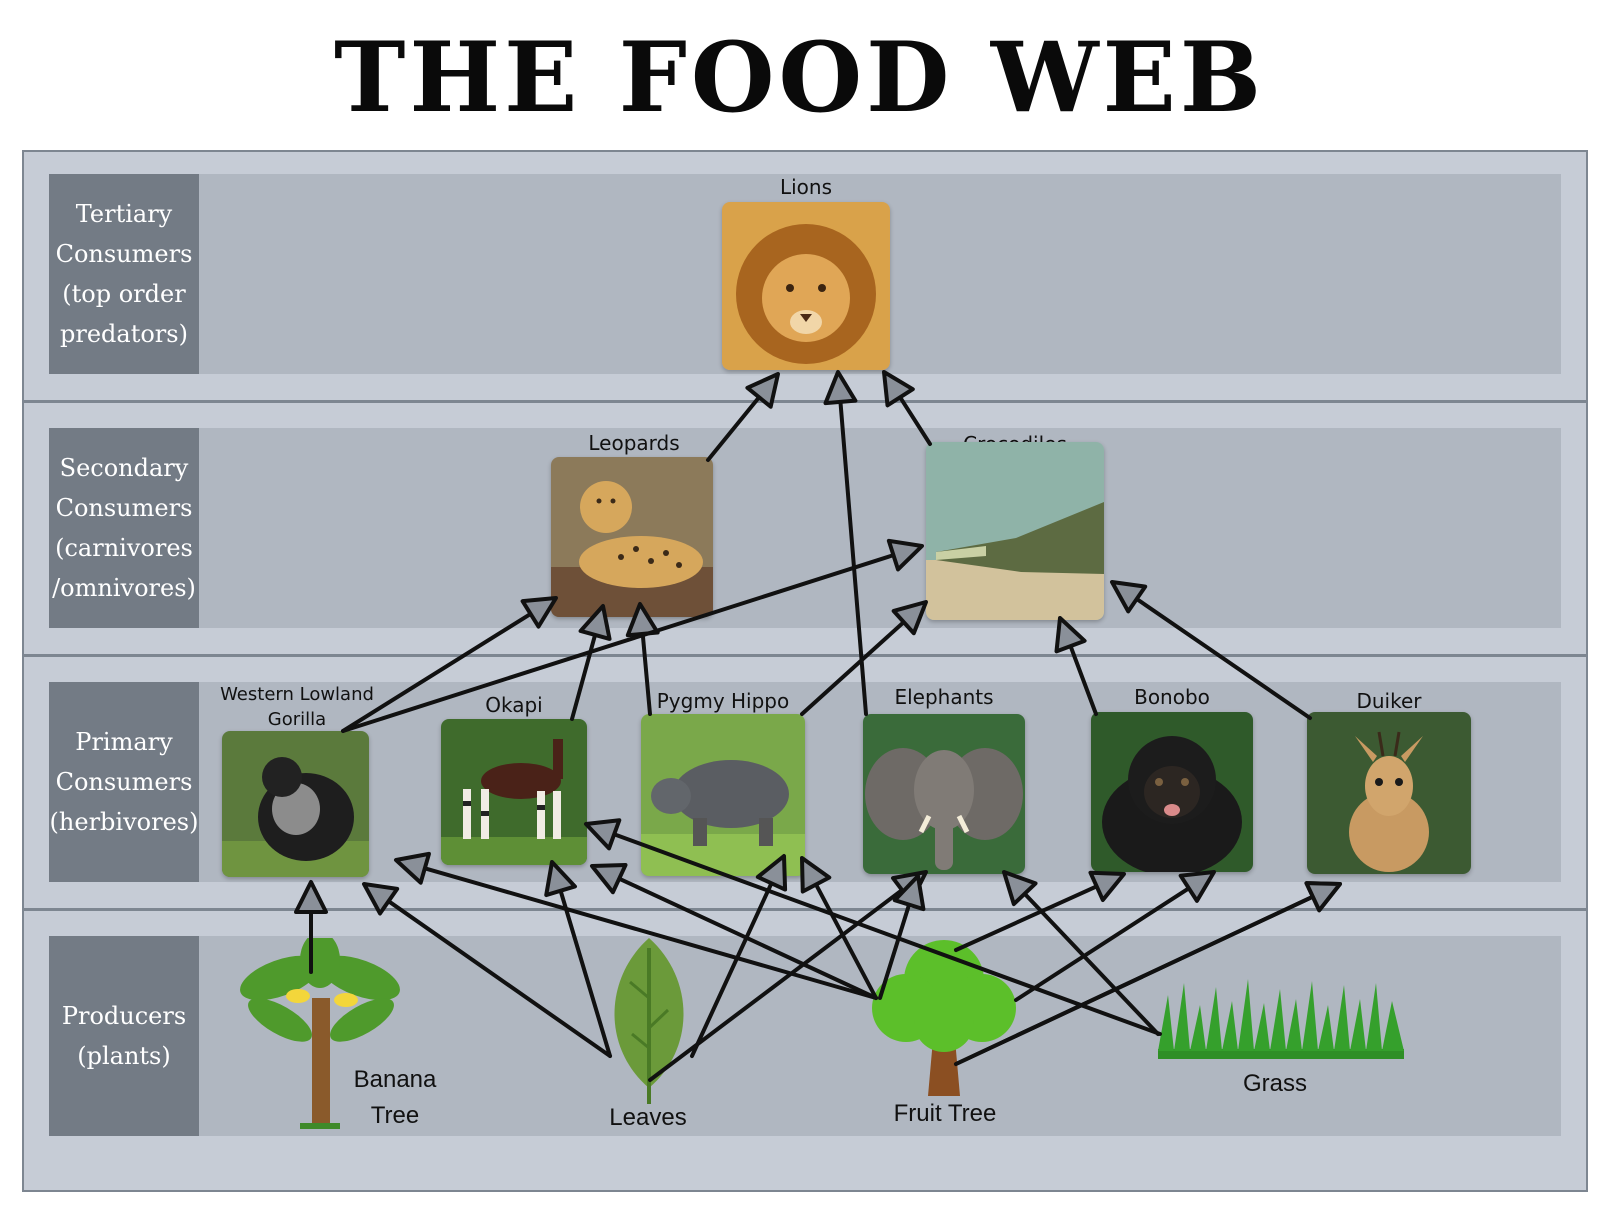 This screenshot has height=1208, width=1599. What do you see at coordinates (1015, 531) in the screenshot?
I see `crocodile-photo` at bounding box center [1015, 531].